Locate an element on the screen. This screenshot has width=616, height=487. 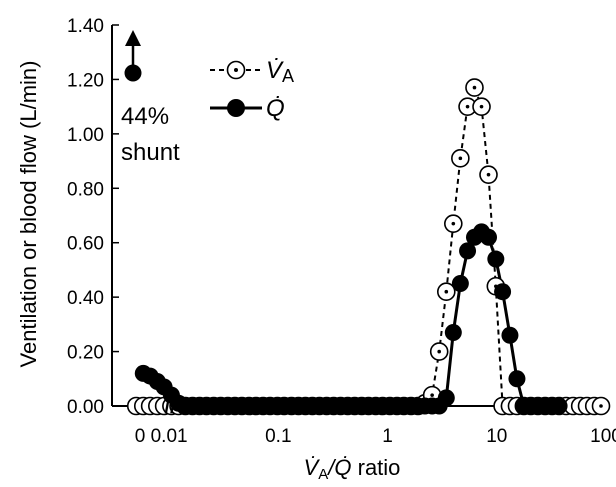
y-tick-label: 1.20 is located at coordinates (85, 80).